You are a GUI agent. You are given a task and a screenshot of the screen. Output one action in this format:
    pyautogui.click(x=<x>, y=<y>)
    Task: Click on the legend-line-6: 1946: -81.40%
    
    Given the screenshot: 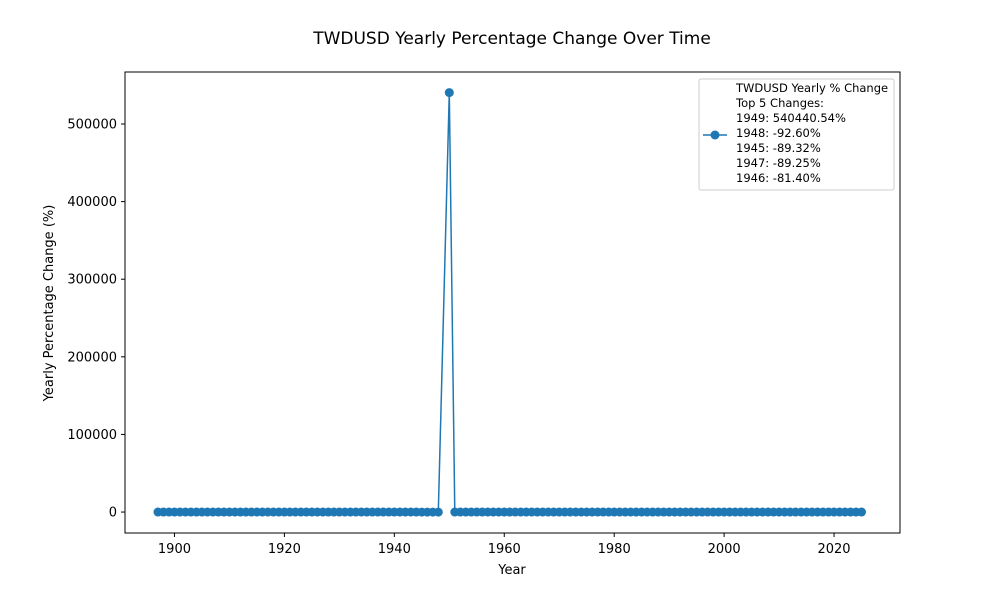 What is the action you would take?
    pyautogui.click(x=778, y=178)
    